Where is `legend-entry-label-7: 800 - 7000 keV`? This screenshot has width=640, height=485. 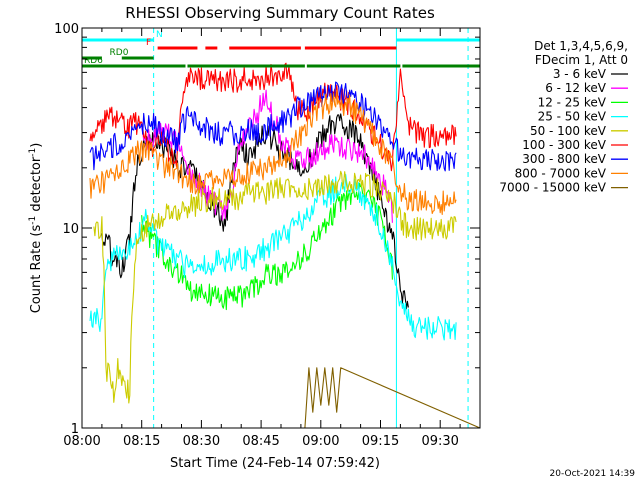
legend-entry-label-7: 800 - 7000 keV is located at coordinates (561, 173).